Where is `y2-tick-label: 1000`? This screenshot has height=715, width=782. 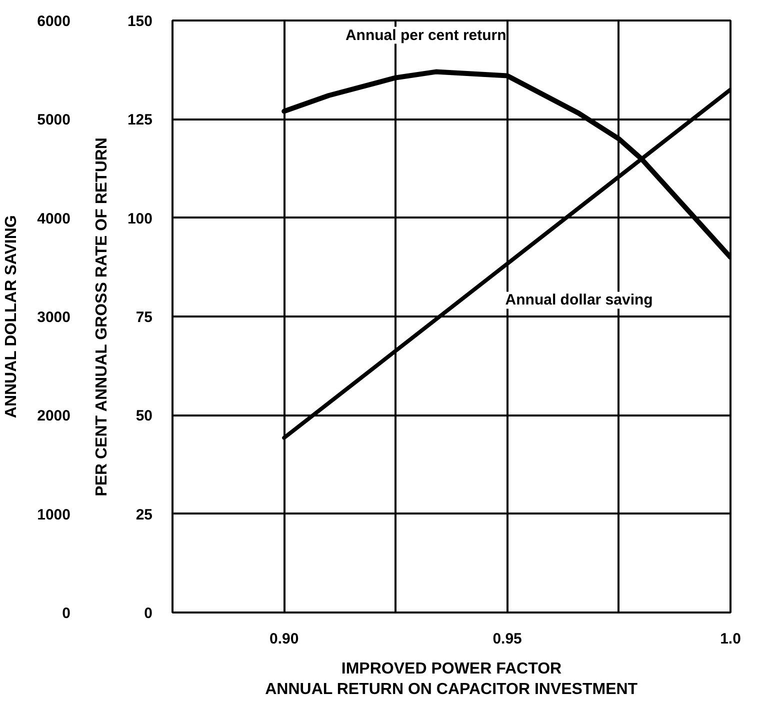
y2-tick-label: 1000 is located at coordinates (54, 515).